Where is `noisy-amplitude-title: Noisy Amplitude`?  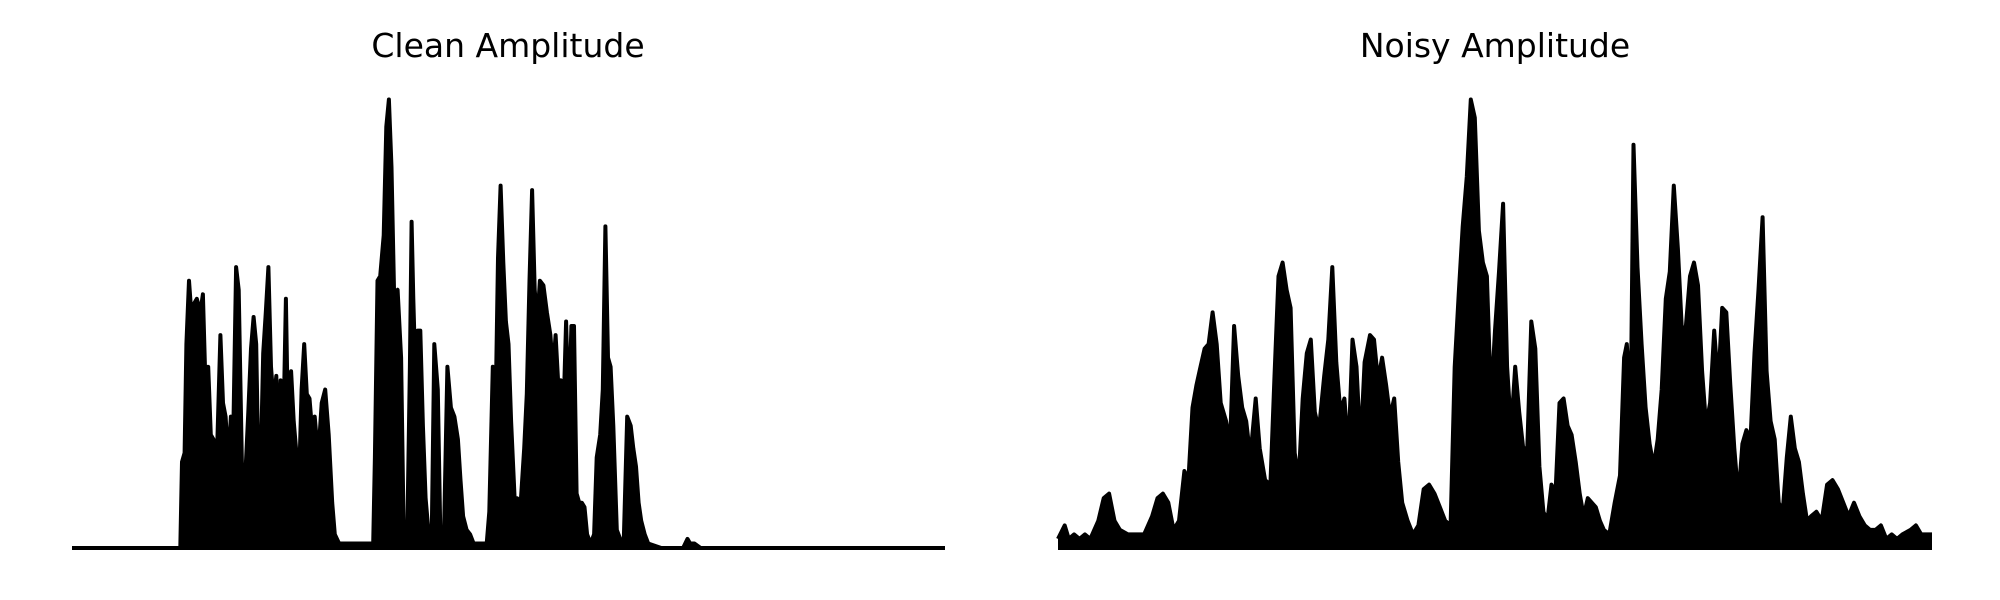
noisy-amplitude-title: Noisy Amplitude is located at coordinates (1495, 45).